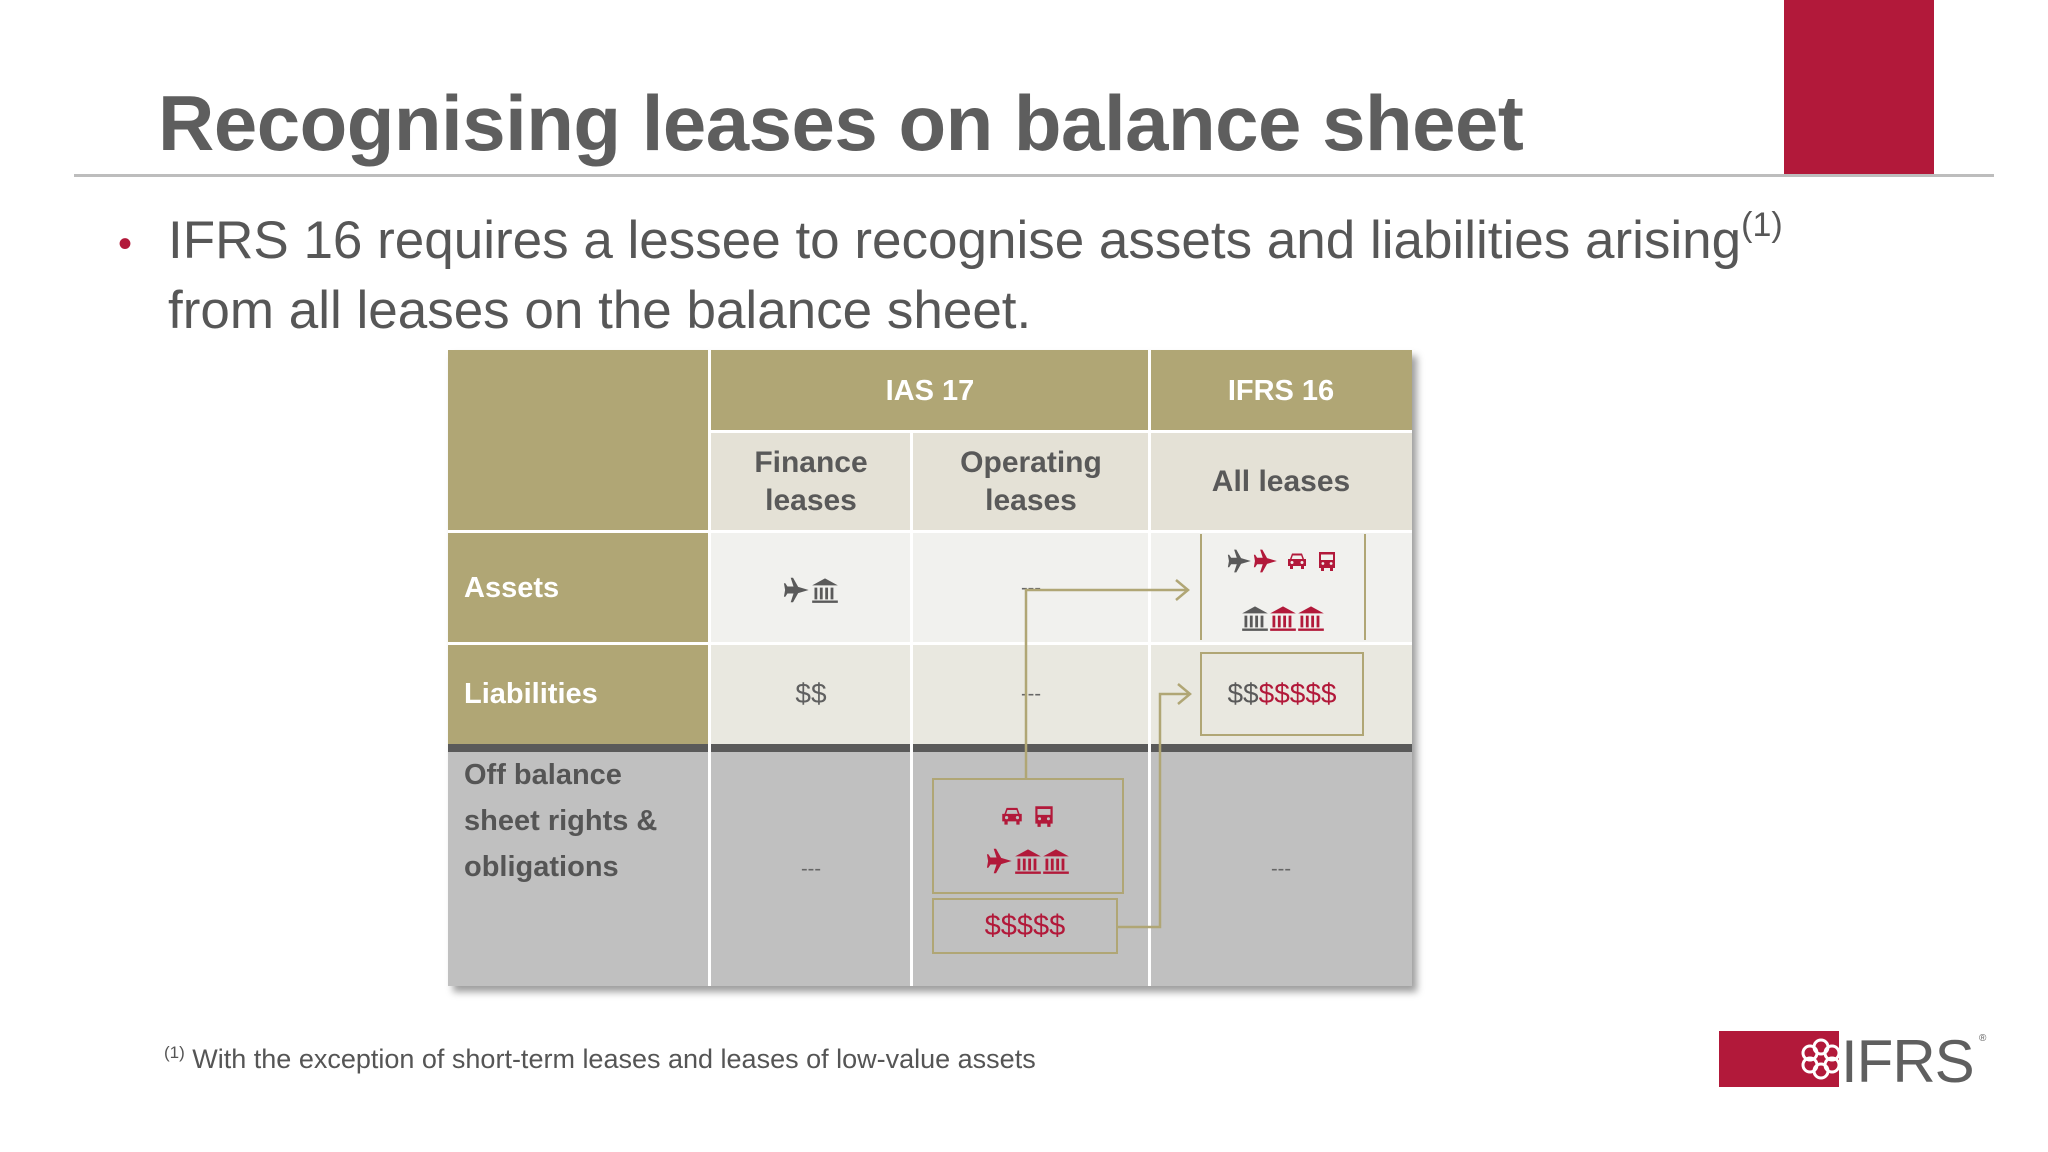 The image size is (2048, 1152). What do you see at coordinates (811, 869) in the screenshot?
I see `off-finance-cell: ---` at bounding box center [811, 869].